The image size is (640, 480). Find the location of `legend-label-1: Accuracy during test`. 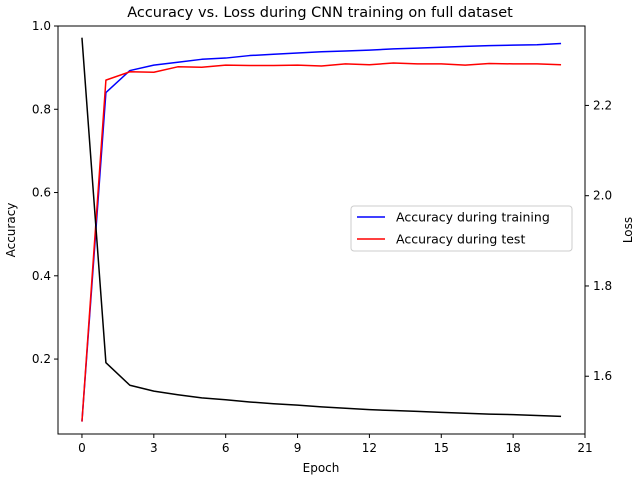

legend-label-1: Accuracy during test is located at coordinates (460, 239).